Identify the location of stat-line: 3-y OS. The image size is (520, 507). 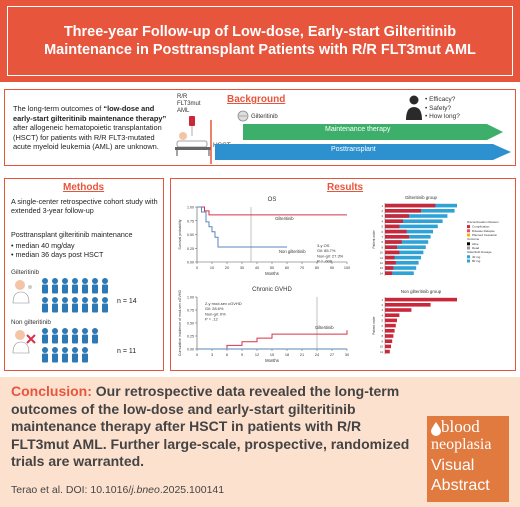
(323, 245).